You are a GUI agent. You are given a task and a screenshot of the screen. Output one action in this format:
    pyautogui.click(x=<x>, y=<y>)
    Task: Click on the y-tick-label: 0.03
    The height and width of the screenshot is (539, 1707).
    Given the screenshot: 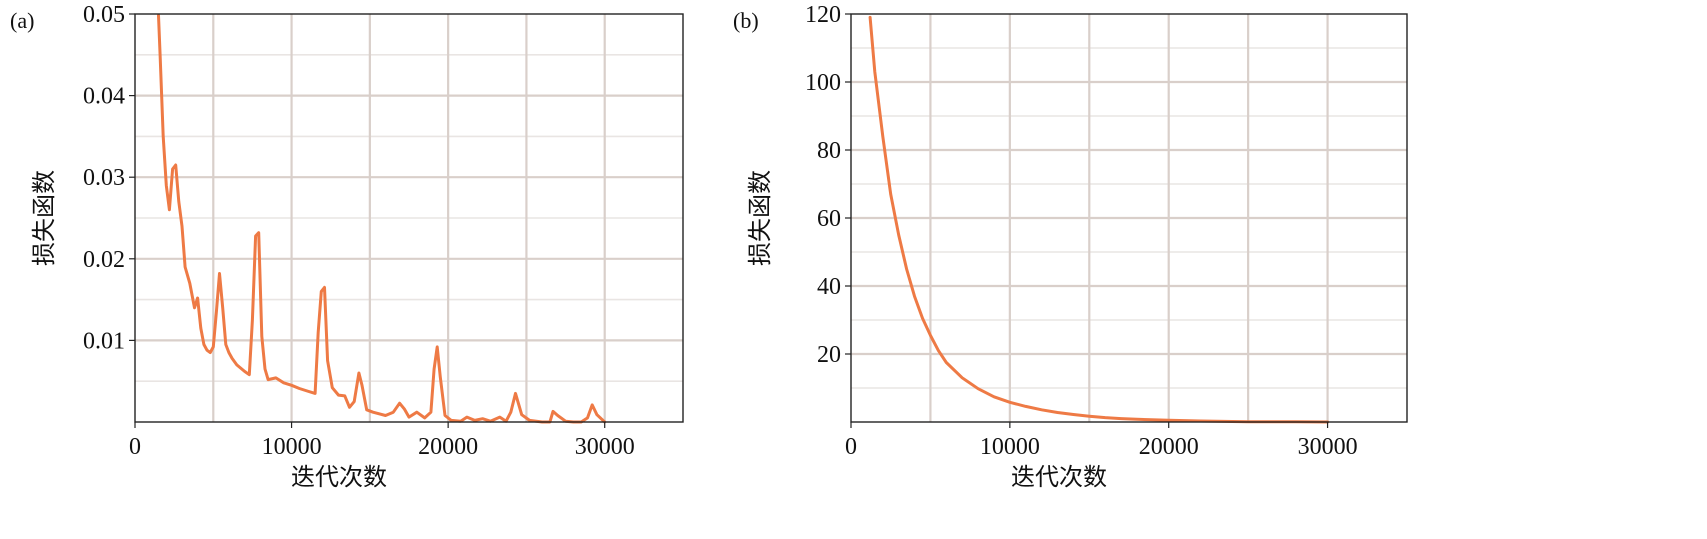 What is the action you would take?
    pyautogui.click(x=104, y=178)
    